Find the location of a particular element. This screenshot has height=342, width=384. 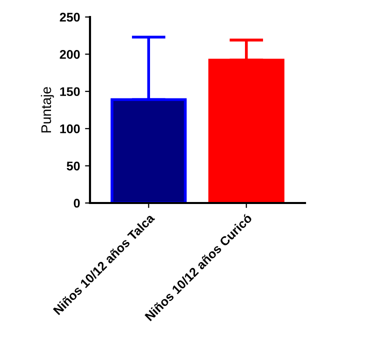

y-tick-label: 200 is located at coordinates (70, 54).